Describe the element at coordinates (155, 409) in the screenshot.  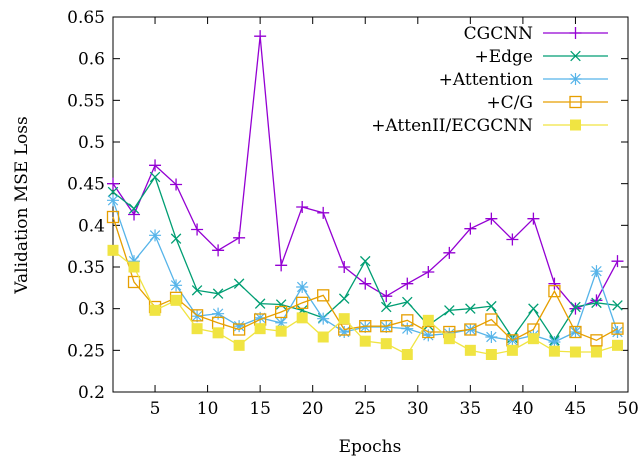
I see `x-tick-label: 5` at that location.